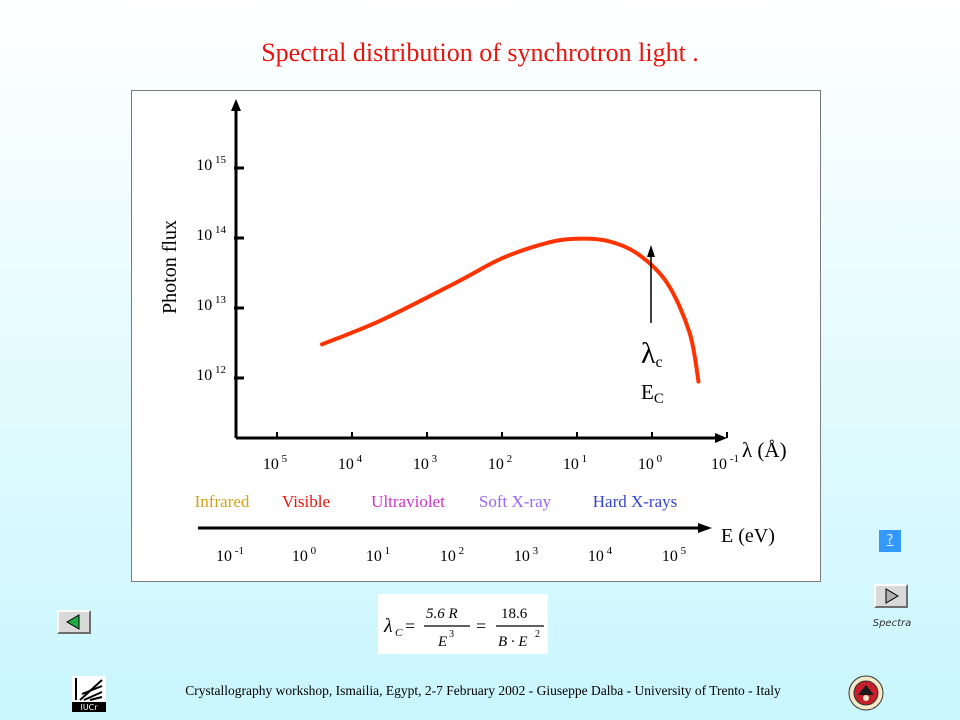 The width and height of the screenshot is (960, 720). Describe the element at coordinates (652, 393) in the screenshot. I see `critical-energy-label: EC` at that location.